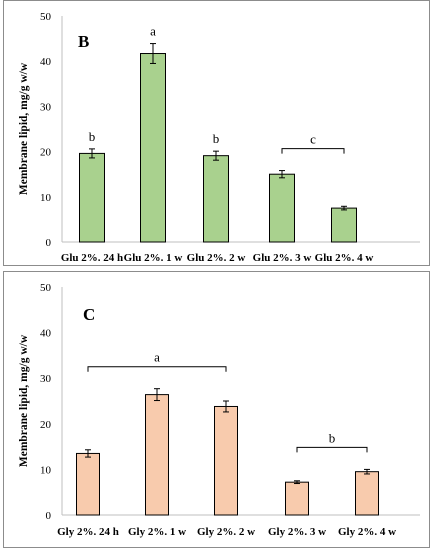  I want to click on x-tick-label: Gly 2%. 1 w, so click(157, 532).